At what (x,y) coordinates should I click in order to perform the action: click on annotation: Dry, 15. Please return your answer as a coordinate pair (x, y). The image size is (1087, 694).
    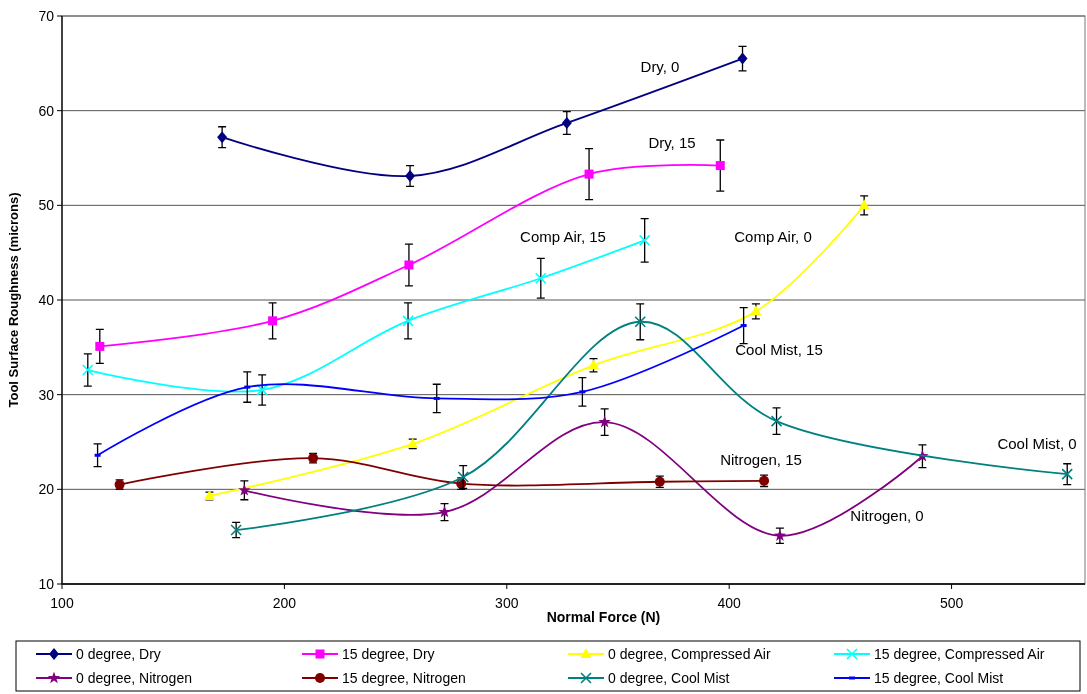
    Looking at the image, I should click on (672, 143).